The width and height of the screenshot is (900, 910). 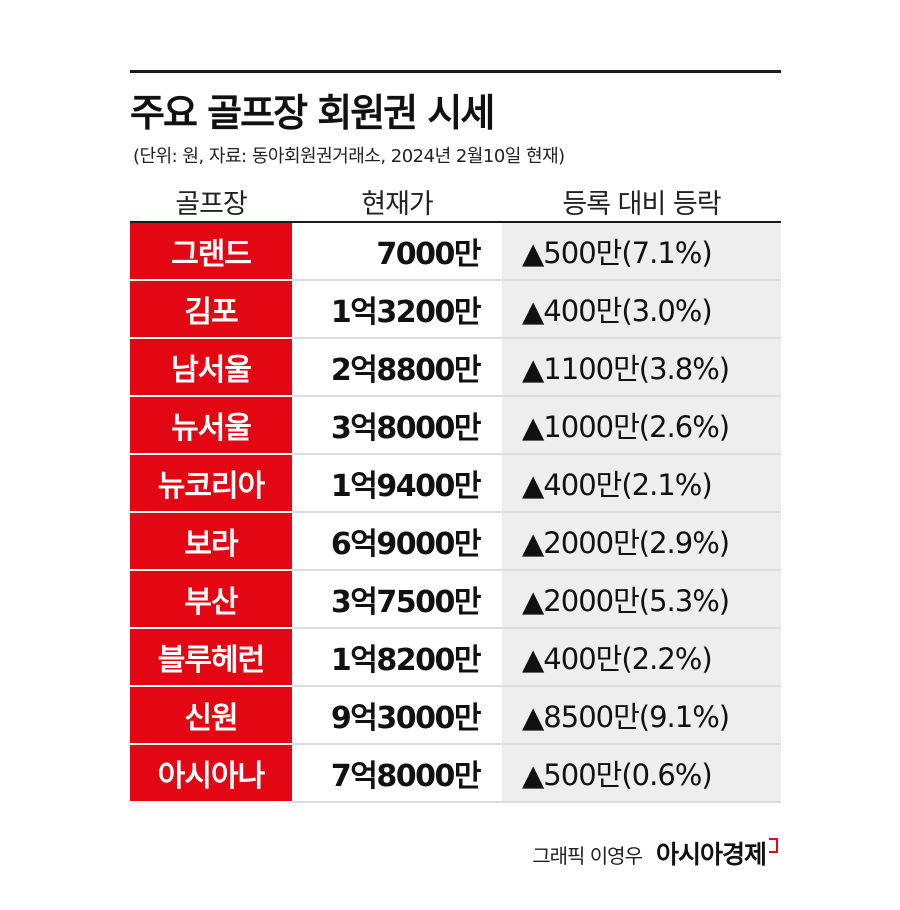 I want to click on cell-price-change: ▲400만(2.1%), so click(x=641, y=483).